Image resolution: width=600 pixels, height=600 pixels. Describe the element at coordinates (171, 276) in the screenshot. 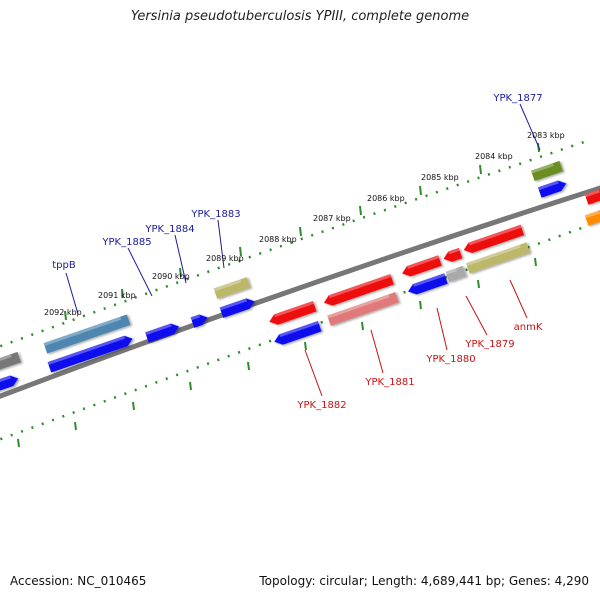

I see `ruler-label: 2090 kbp` at that location.